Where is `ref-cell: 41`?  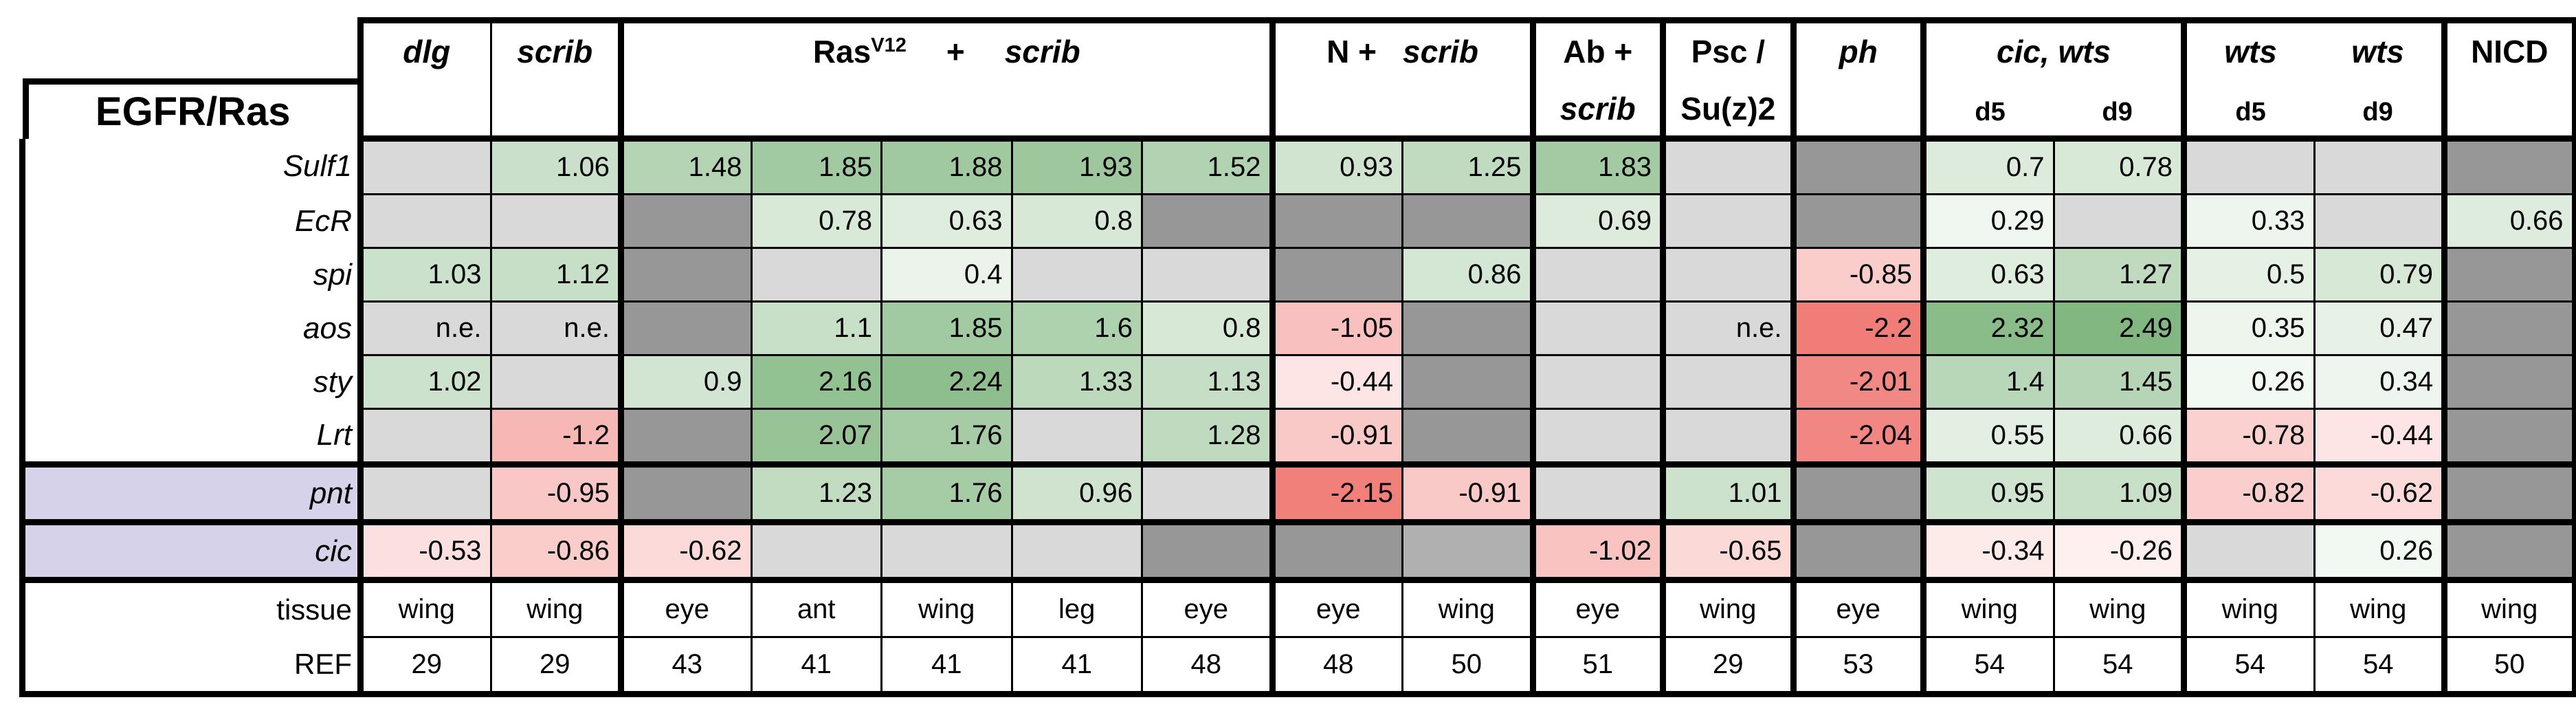
ref-cell: 41 is located at coordinates (946, 666).